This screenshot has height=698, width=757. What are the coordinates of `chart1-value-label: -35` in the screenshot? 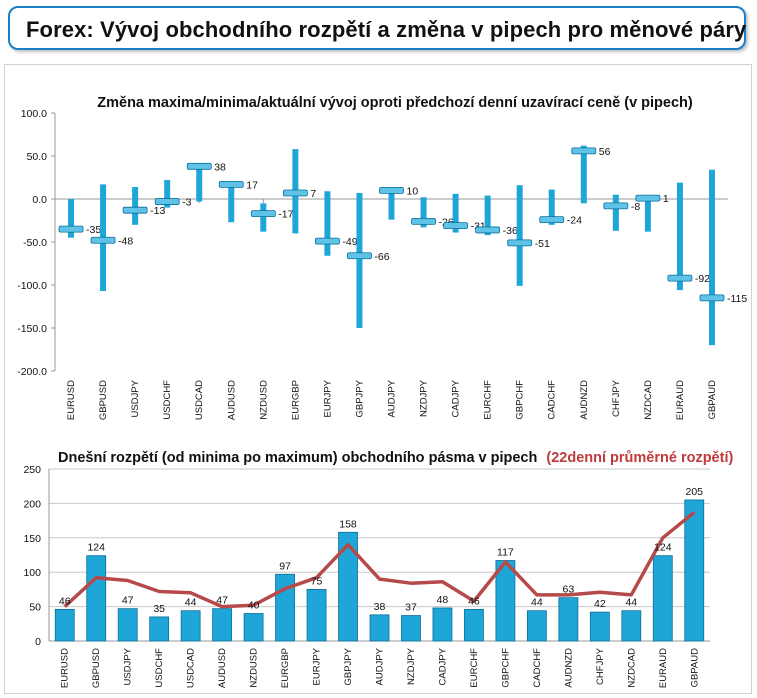 It's located at (93, 230).